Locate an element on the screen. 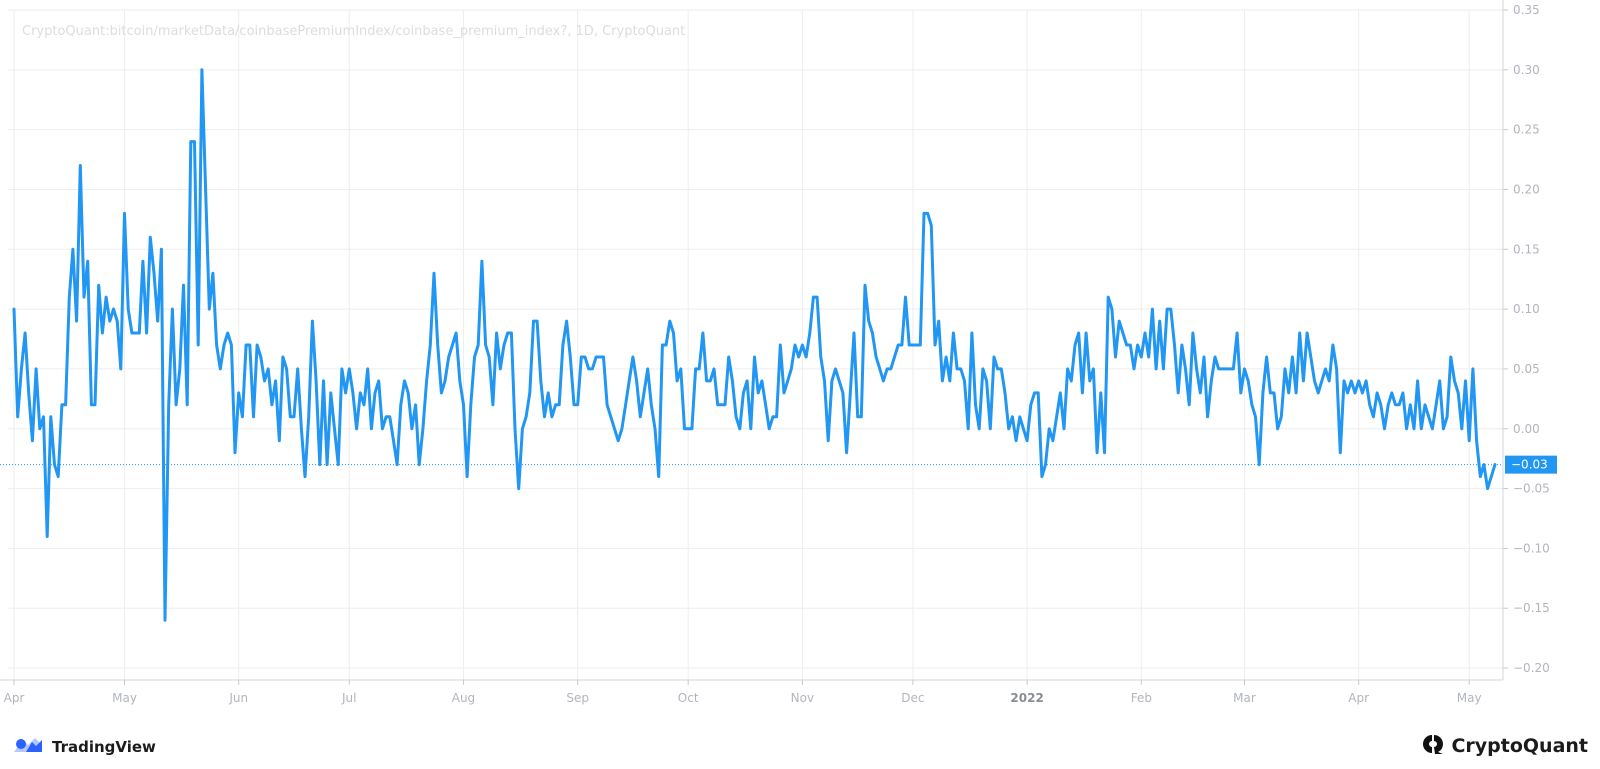 The image size is (1600, 769). y-tick-label: 0.30 is located at coordinates (1526, 70).